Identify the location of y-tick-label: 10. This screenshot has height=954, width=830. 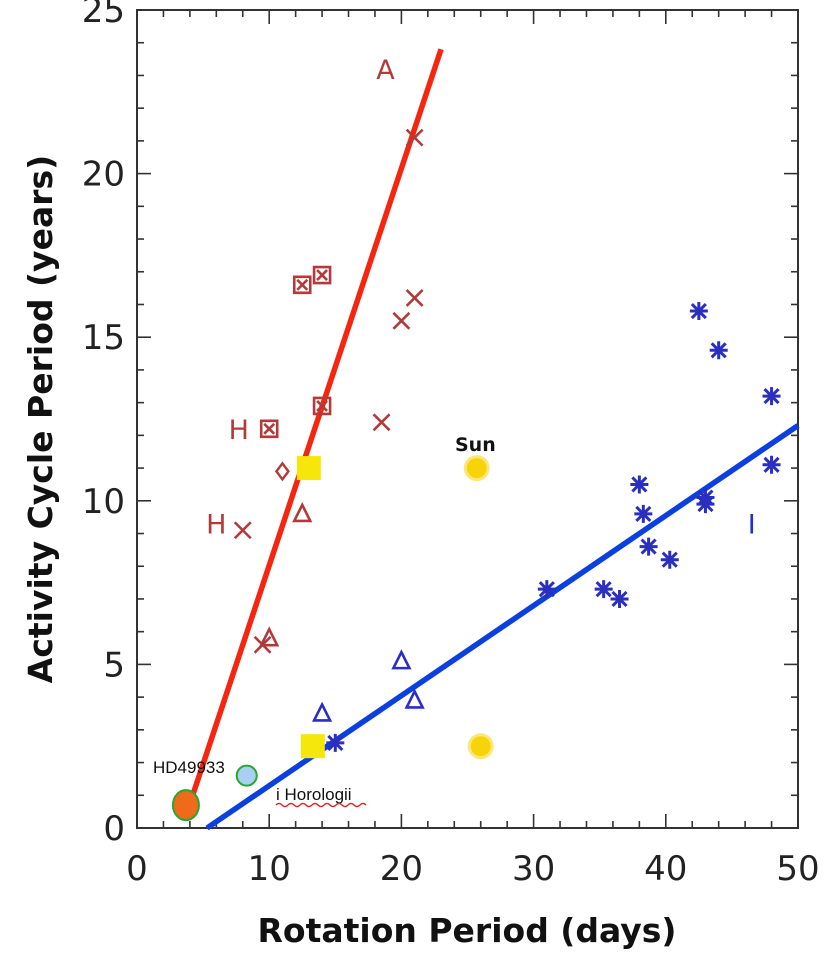
(103, 502).